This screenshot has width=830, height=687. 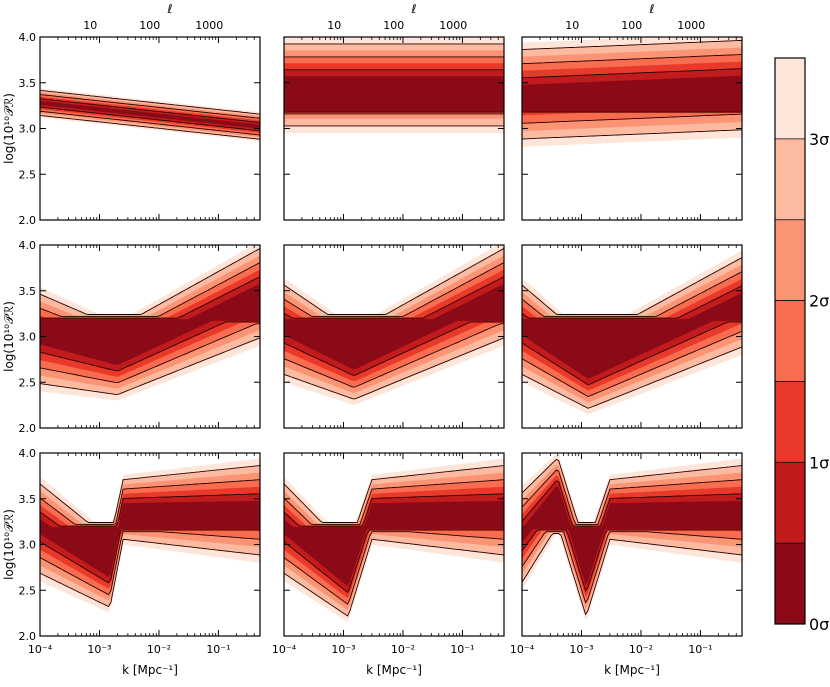 I want to click on colorbar-frame, so click(x=790, y=341).